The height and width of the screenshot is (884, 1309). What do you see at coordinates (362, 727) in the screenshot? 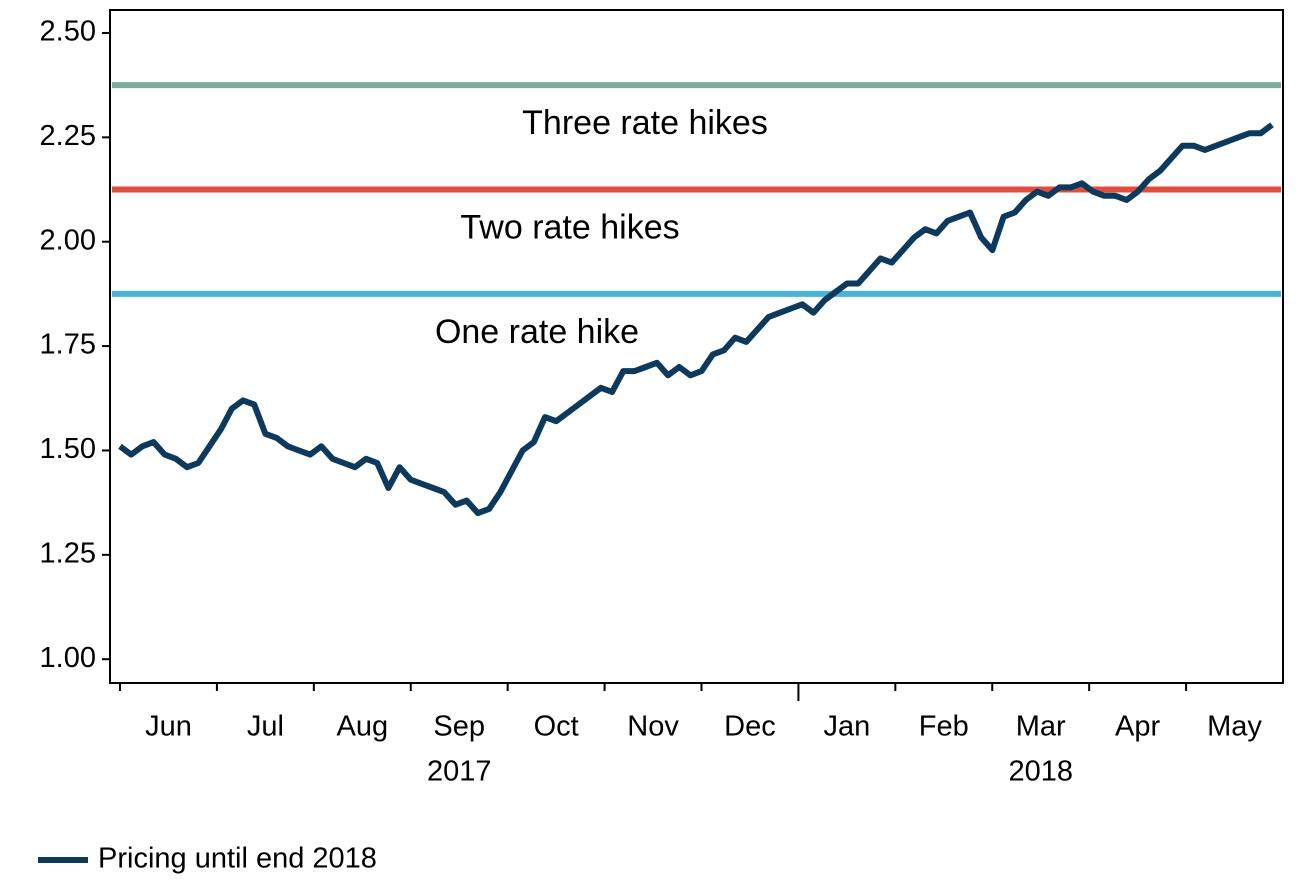
I see `x-tick-label: Aug` at bounding box center [362, 727].